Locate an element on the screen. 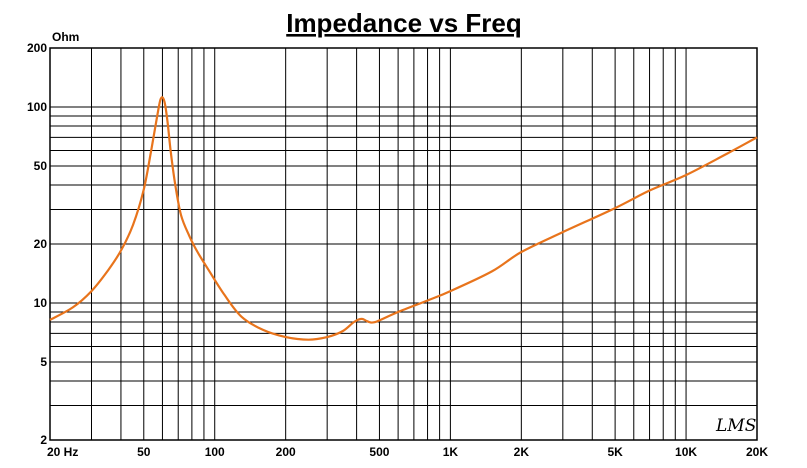  x-tick-label: 10K is located at coordinates (686, 452).